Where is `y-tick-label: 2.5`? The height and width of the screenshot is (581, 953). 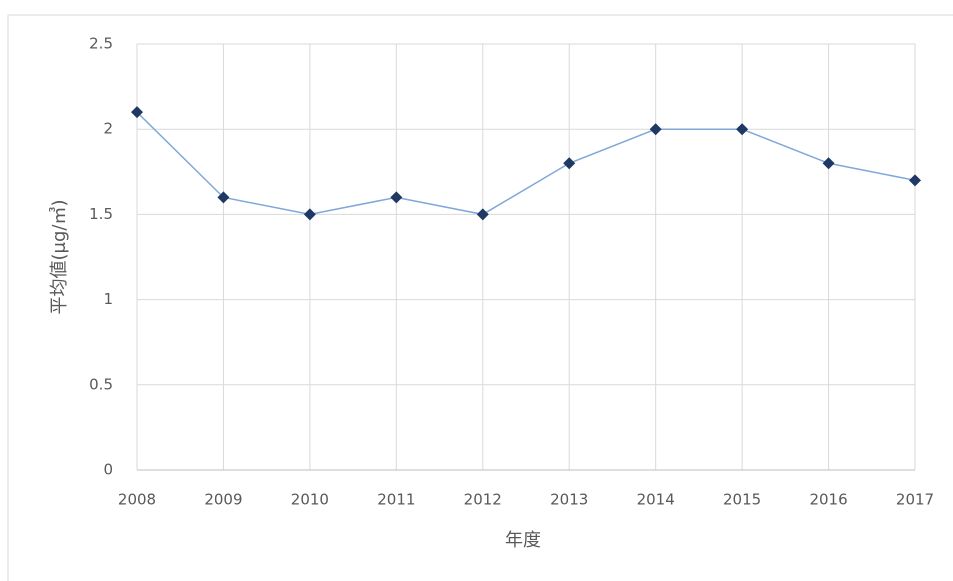
y-tick-label: 2.5 is located at coordinates (101, 44).